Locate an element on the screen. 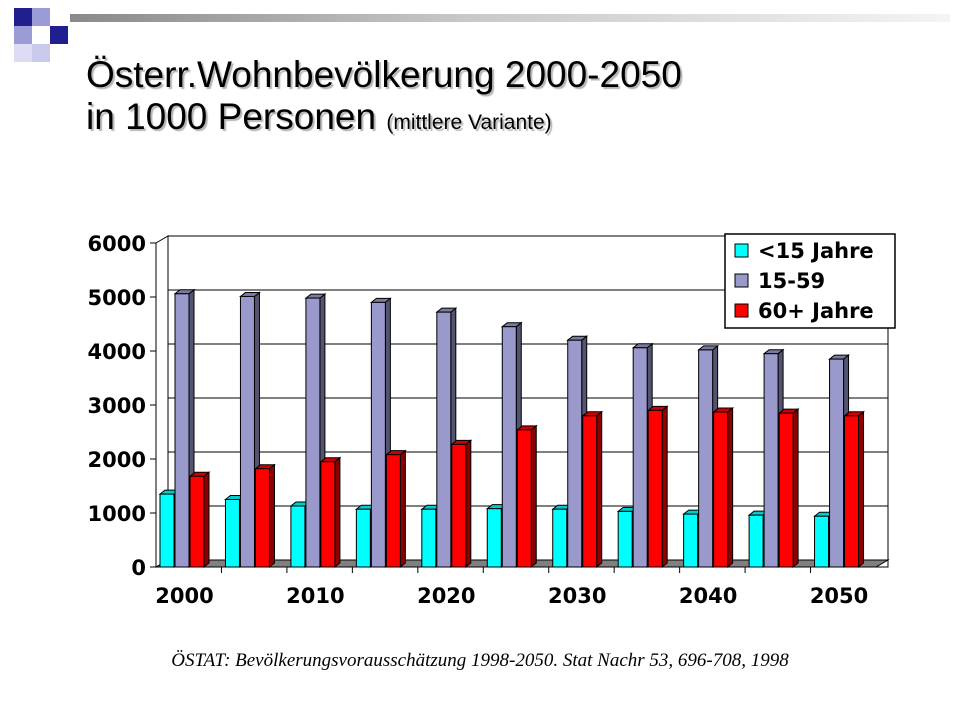 The width and height of the screenshot is (960, 720). y-tick-label-2000: 2000 is located at coordinates (117, 460).